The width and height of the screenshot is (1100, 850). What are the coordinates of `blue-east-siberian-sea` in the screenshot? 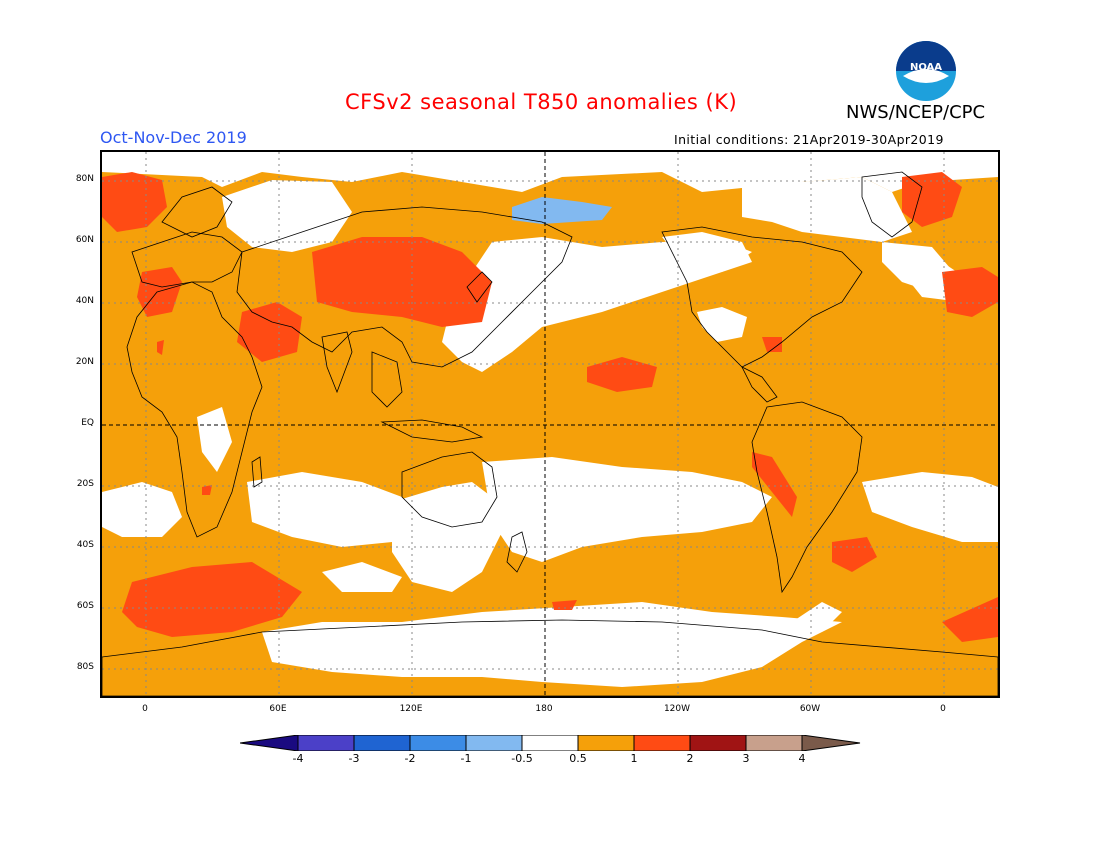 It's located at (562, 210).